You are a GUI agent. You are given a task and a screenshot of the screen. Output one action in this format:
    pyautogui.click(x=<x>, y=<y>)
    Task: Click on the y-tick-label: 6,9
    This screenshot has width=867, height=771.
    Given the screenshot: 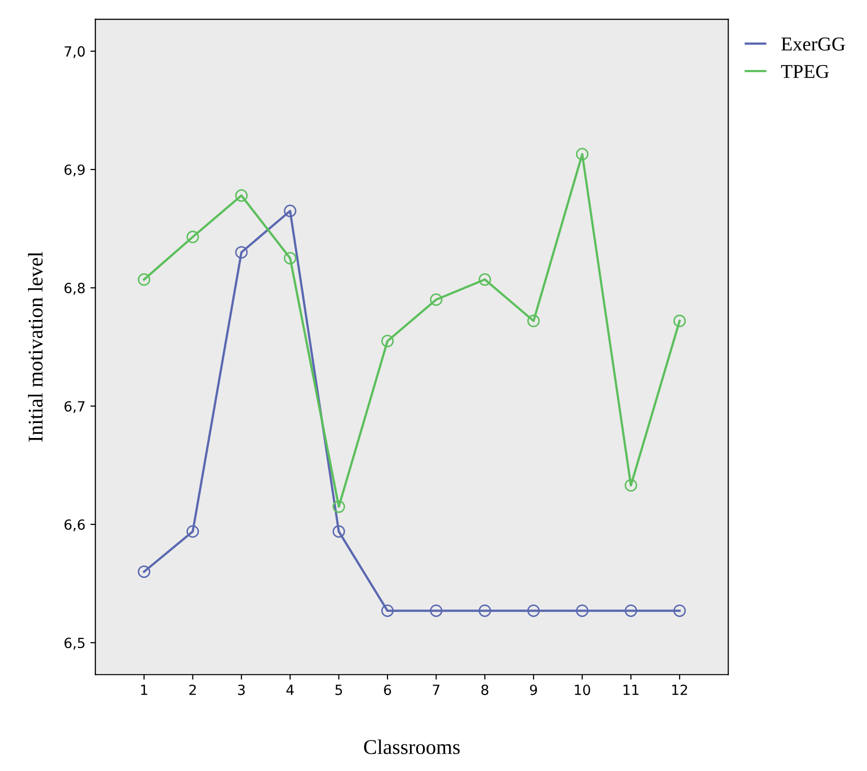 What is the action you would take?
    pyautogui.click(x=74, y=170)
    